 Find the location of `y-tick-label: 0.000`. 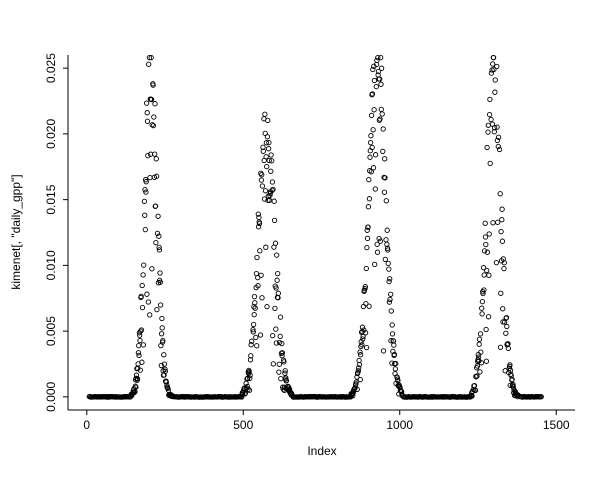

y-tick-label: 0.000 is located at coordinates (51, 397).